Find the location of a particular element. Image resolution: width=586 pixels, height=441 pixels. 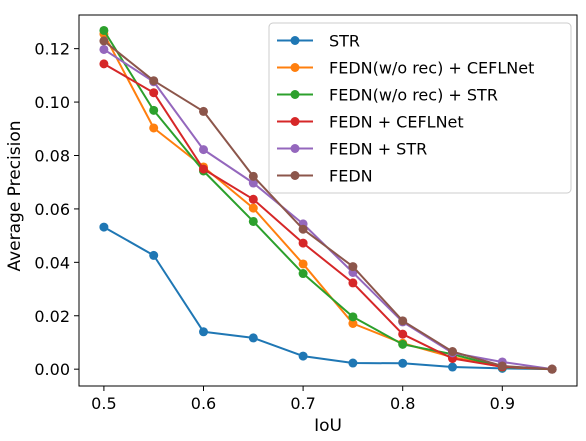

y-tick-label: 0.10 is located at coordinates (52, 102).